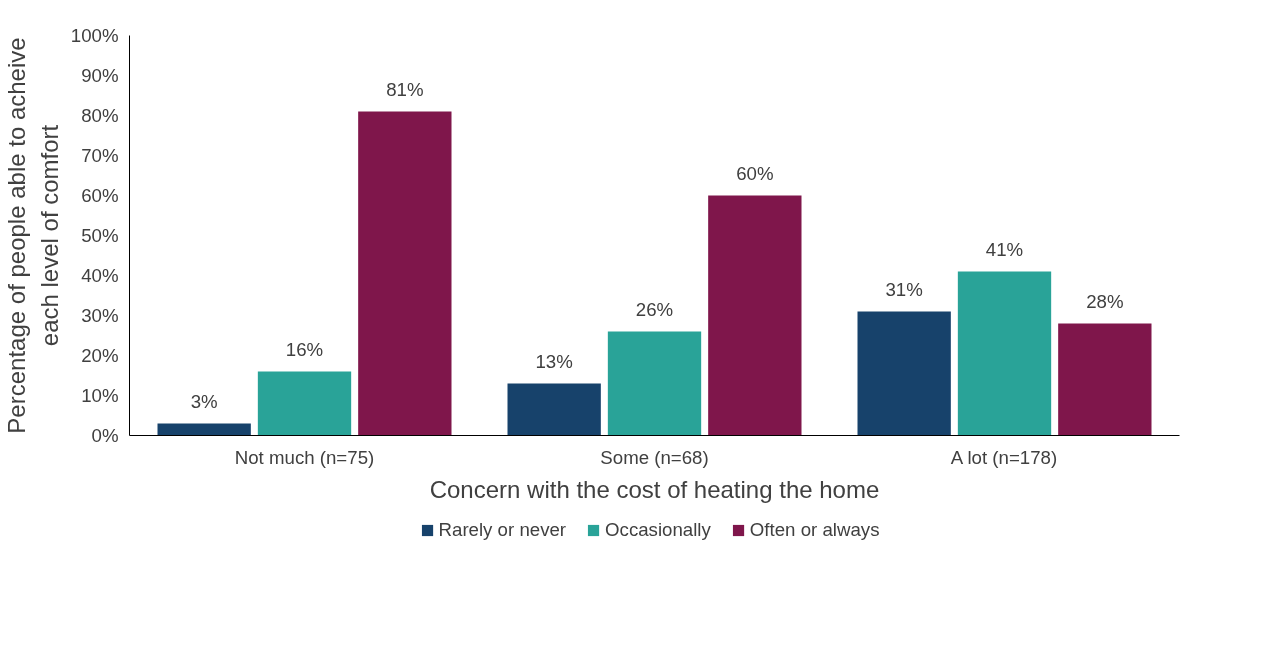 The height and width of the screenshot is (651, 1287). I want to click on data-label: 60%, so click(755, 173).